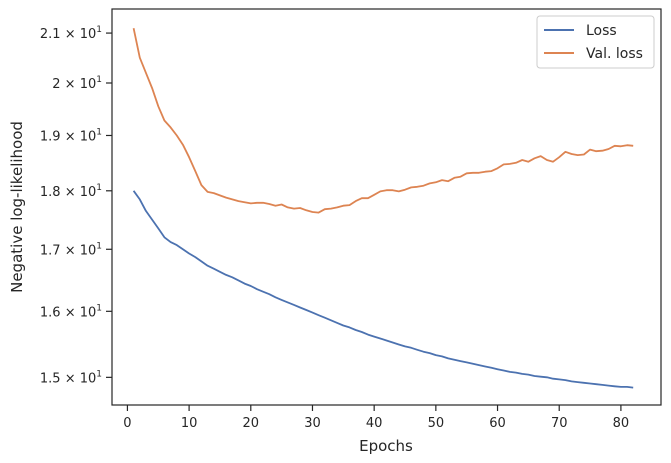  I want to click on x-tick-label: 20, so click(251, 423).